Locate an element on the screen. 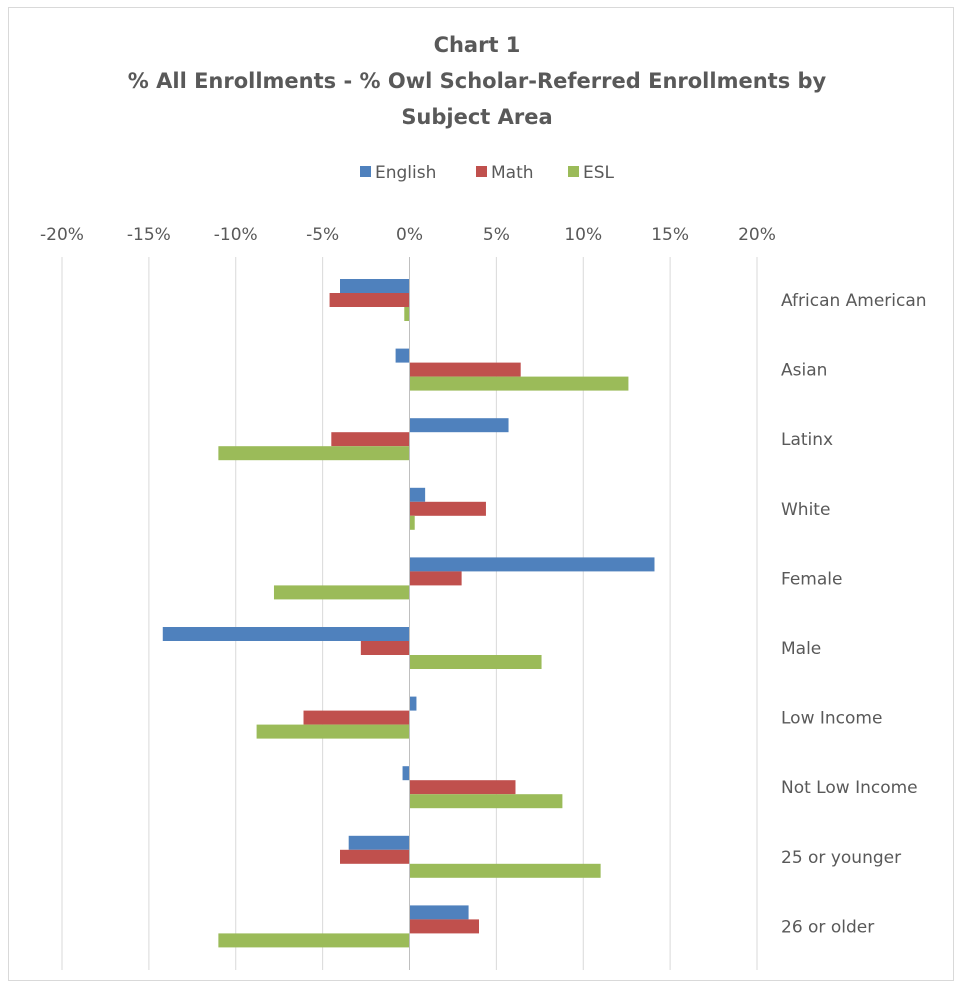 The width and height of the screenshot is (956, 983). x-tick-label: 0% is located at coordinates (409, 235).